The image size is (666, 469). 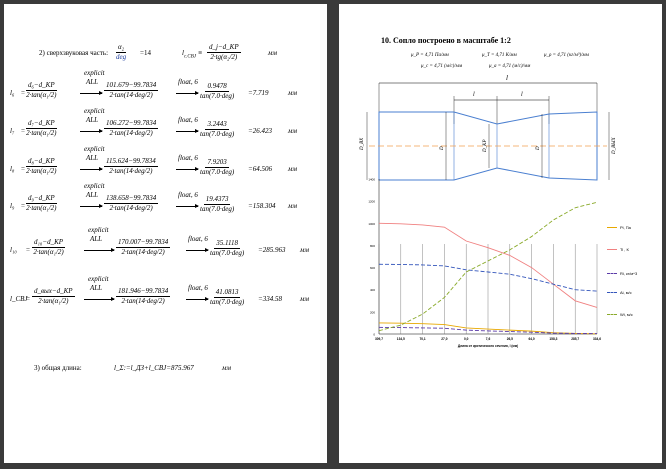 I want to click on legend-item: Ri, кг/м^3, so click(x=622, y=273).